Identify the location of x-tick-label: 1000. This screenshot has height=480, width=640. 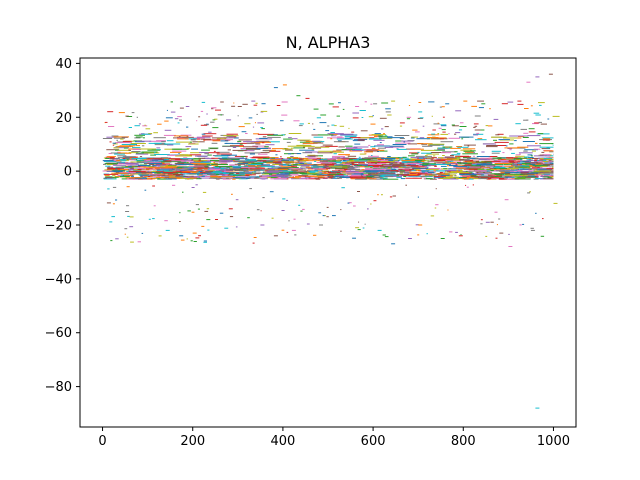
(553, 441).